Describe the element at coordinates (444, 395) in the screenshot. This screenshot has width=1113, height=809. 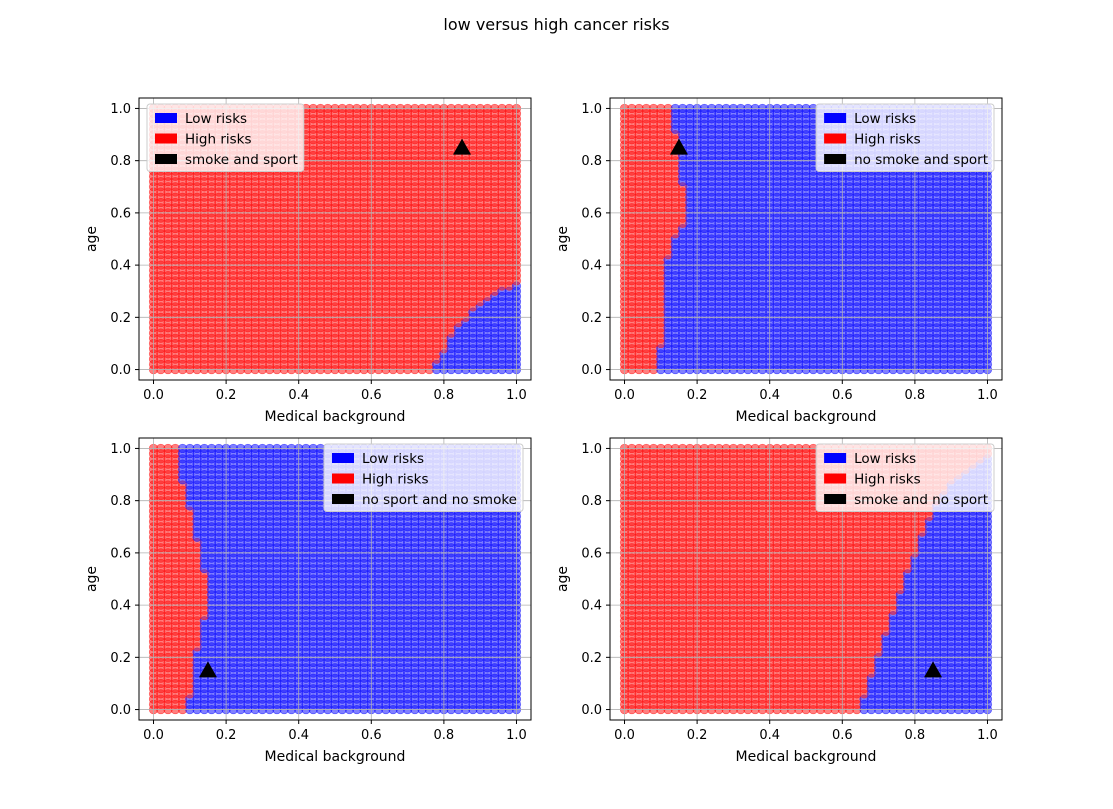
I see `x-tick-label: 0.8` at that location.